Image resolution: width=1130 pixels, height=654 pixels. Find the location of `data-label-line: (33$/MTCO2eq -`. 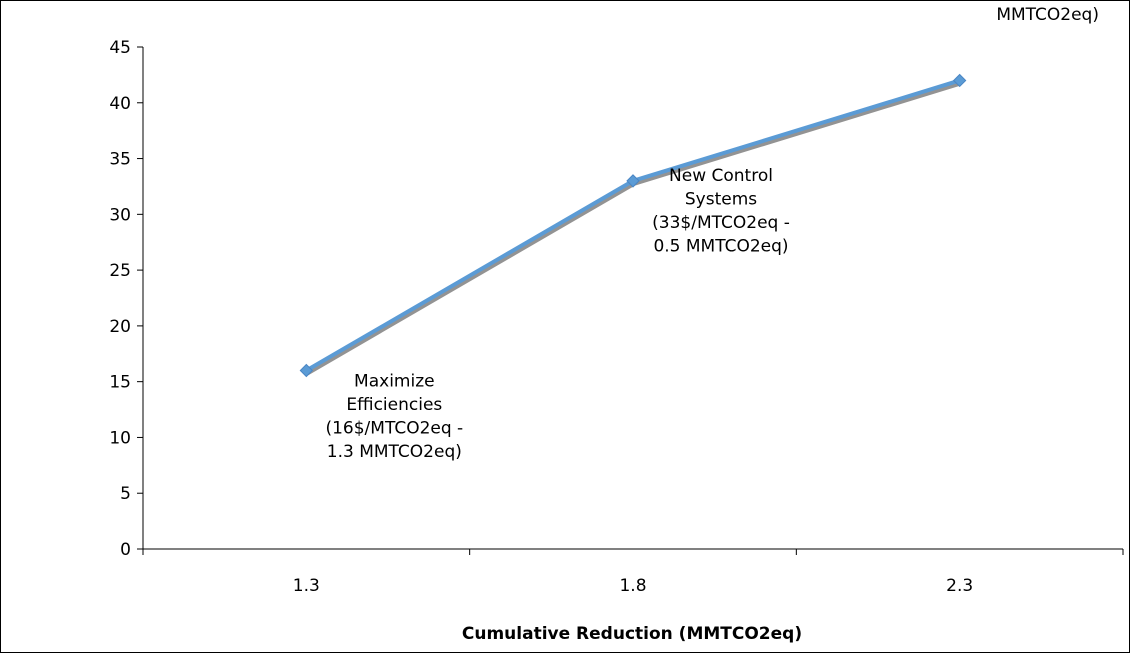

data-label-line: (33$/MTCO2eq - is located at coordinates (721, 223).